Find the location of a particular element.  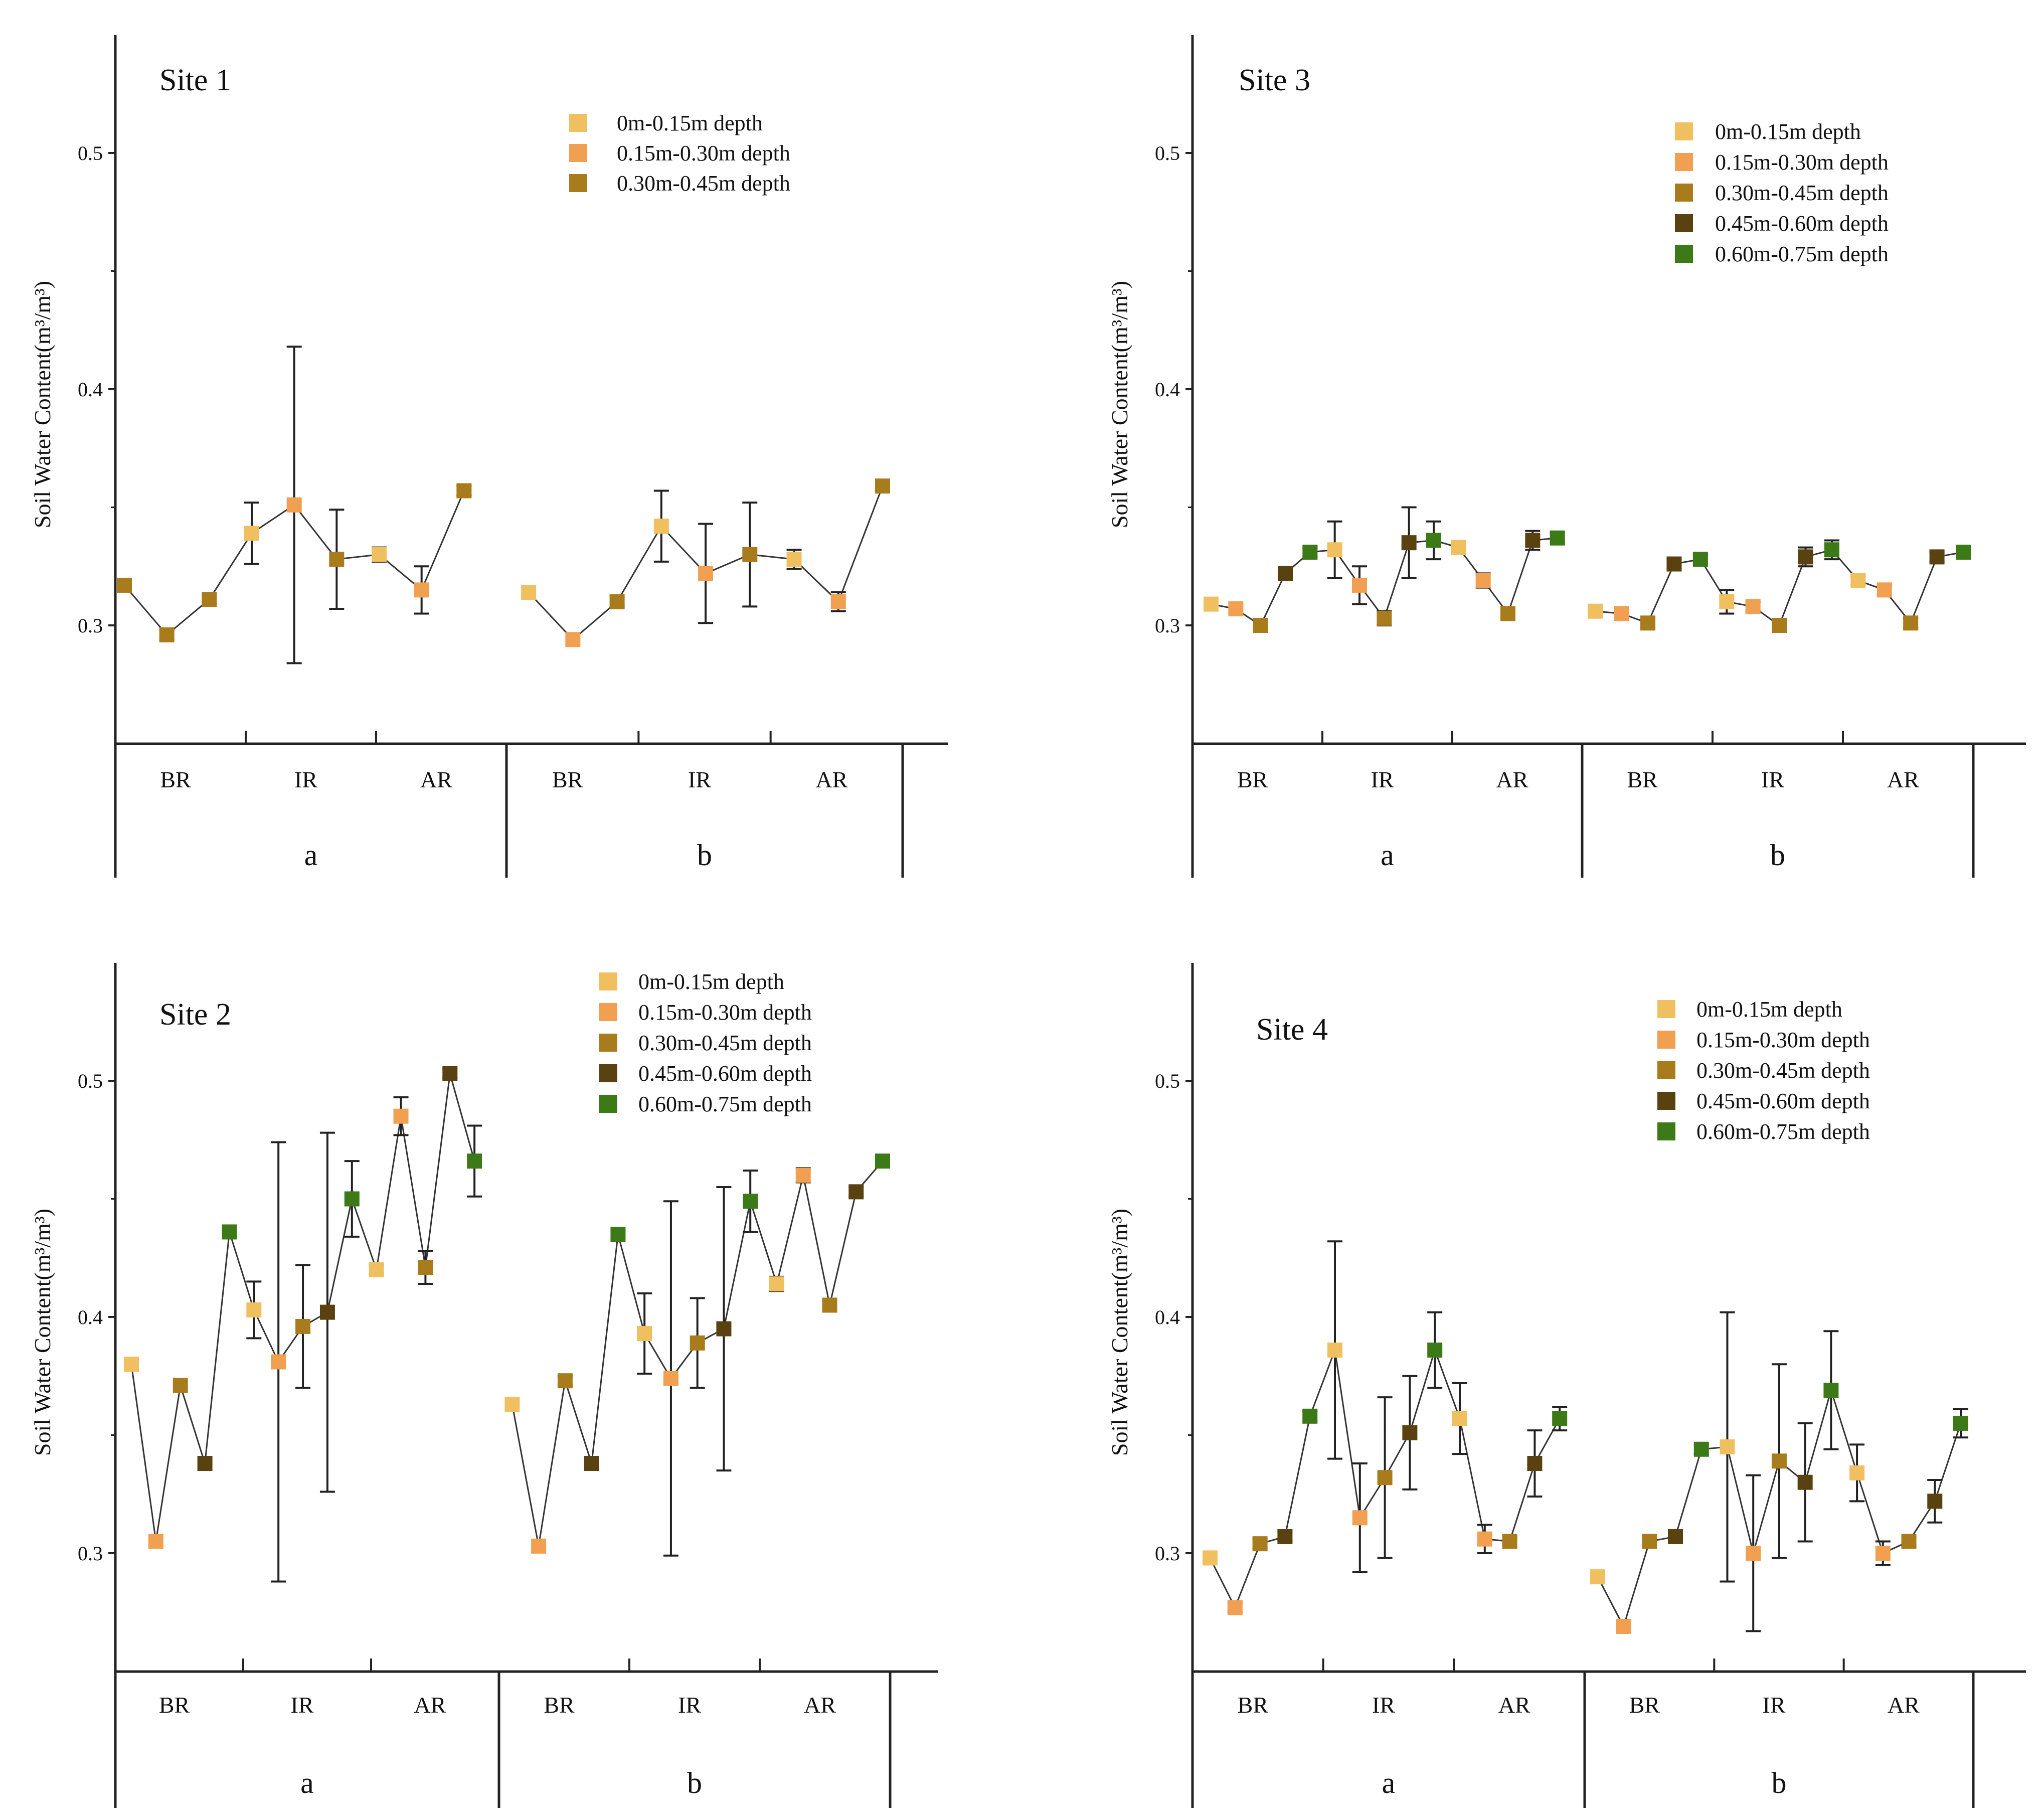

legend-label: 0.60m-0.75m depth is located at coordinates (1802, 254).